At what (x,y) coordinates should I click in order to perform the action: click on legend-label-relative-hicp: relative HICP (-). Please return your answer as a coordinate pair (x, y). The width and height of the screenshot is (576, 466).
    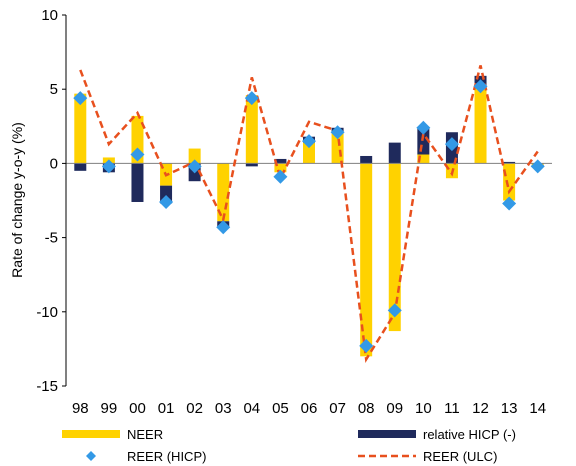
    Looking at the image, I should click on (469, 434).